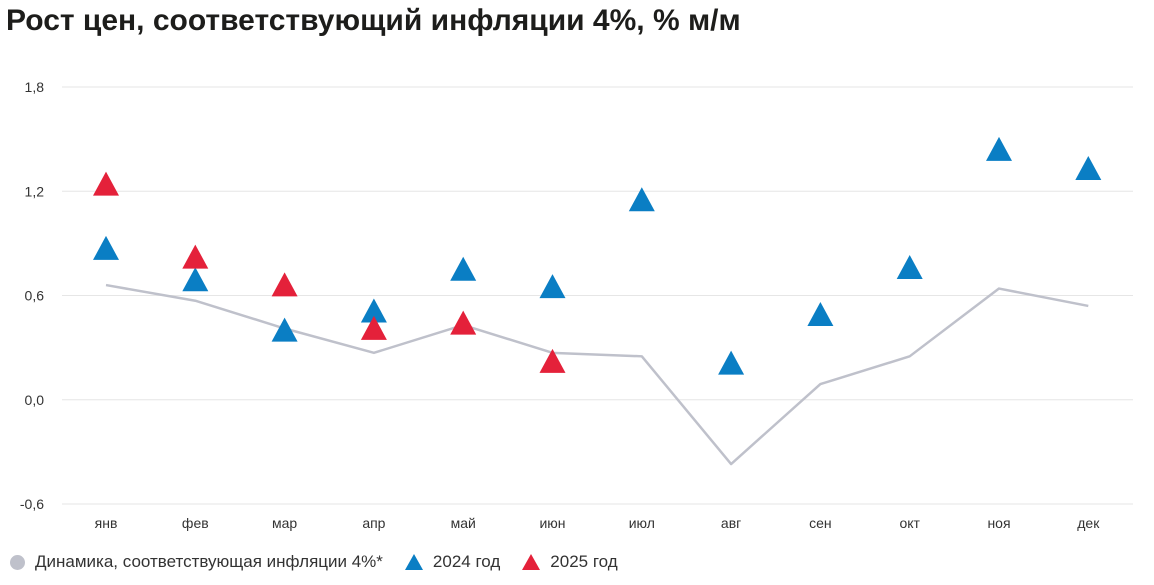  What do you see at coordinates (466, 561) in the screenshot?
I see `legend-label-2024: 2024 год` at bounding box center [466, 561].